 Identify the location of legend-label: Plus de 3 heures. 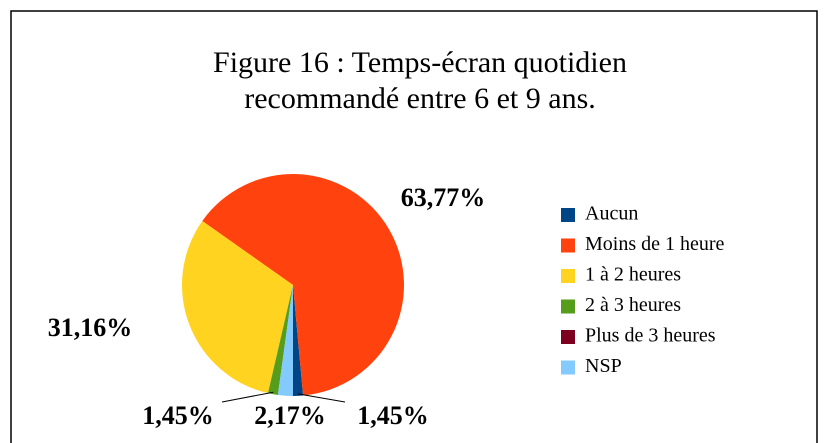
(650, 336).